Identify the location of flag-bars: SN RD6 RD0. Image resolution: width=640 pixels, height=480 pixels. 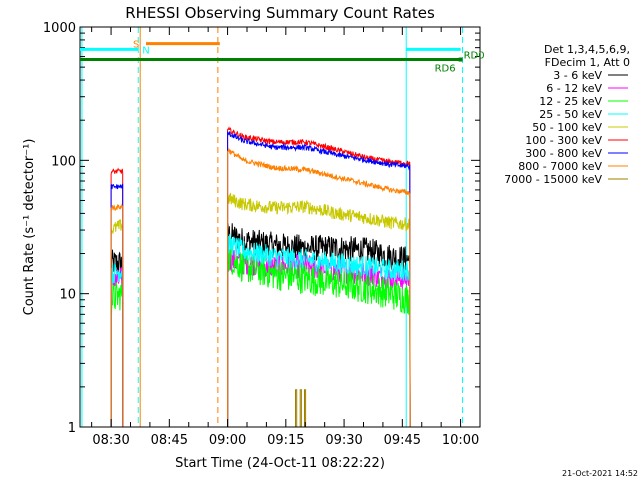
(282, 57).